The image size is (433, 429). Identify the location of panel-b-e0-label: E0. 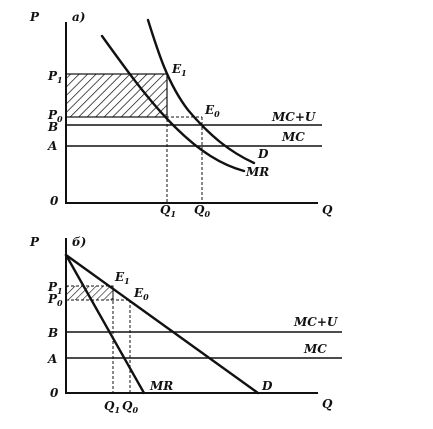
(141, 294).